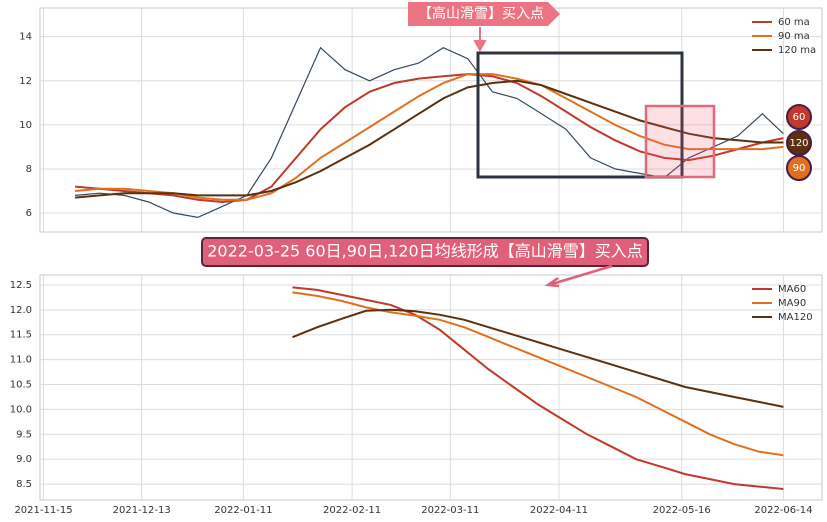  Describe the element at coordinates (578, 276) in the screenshot. I see `title-arrow` at that location.